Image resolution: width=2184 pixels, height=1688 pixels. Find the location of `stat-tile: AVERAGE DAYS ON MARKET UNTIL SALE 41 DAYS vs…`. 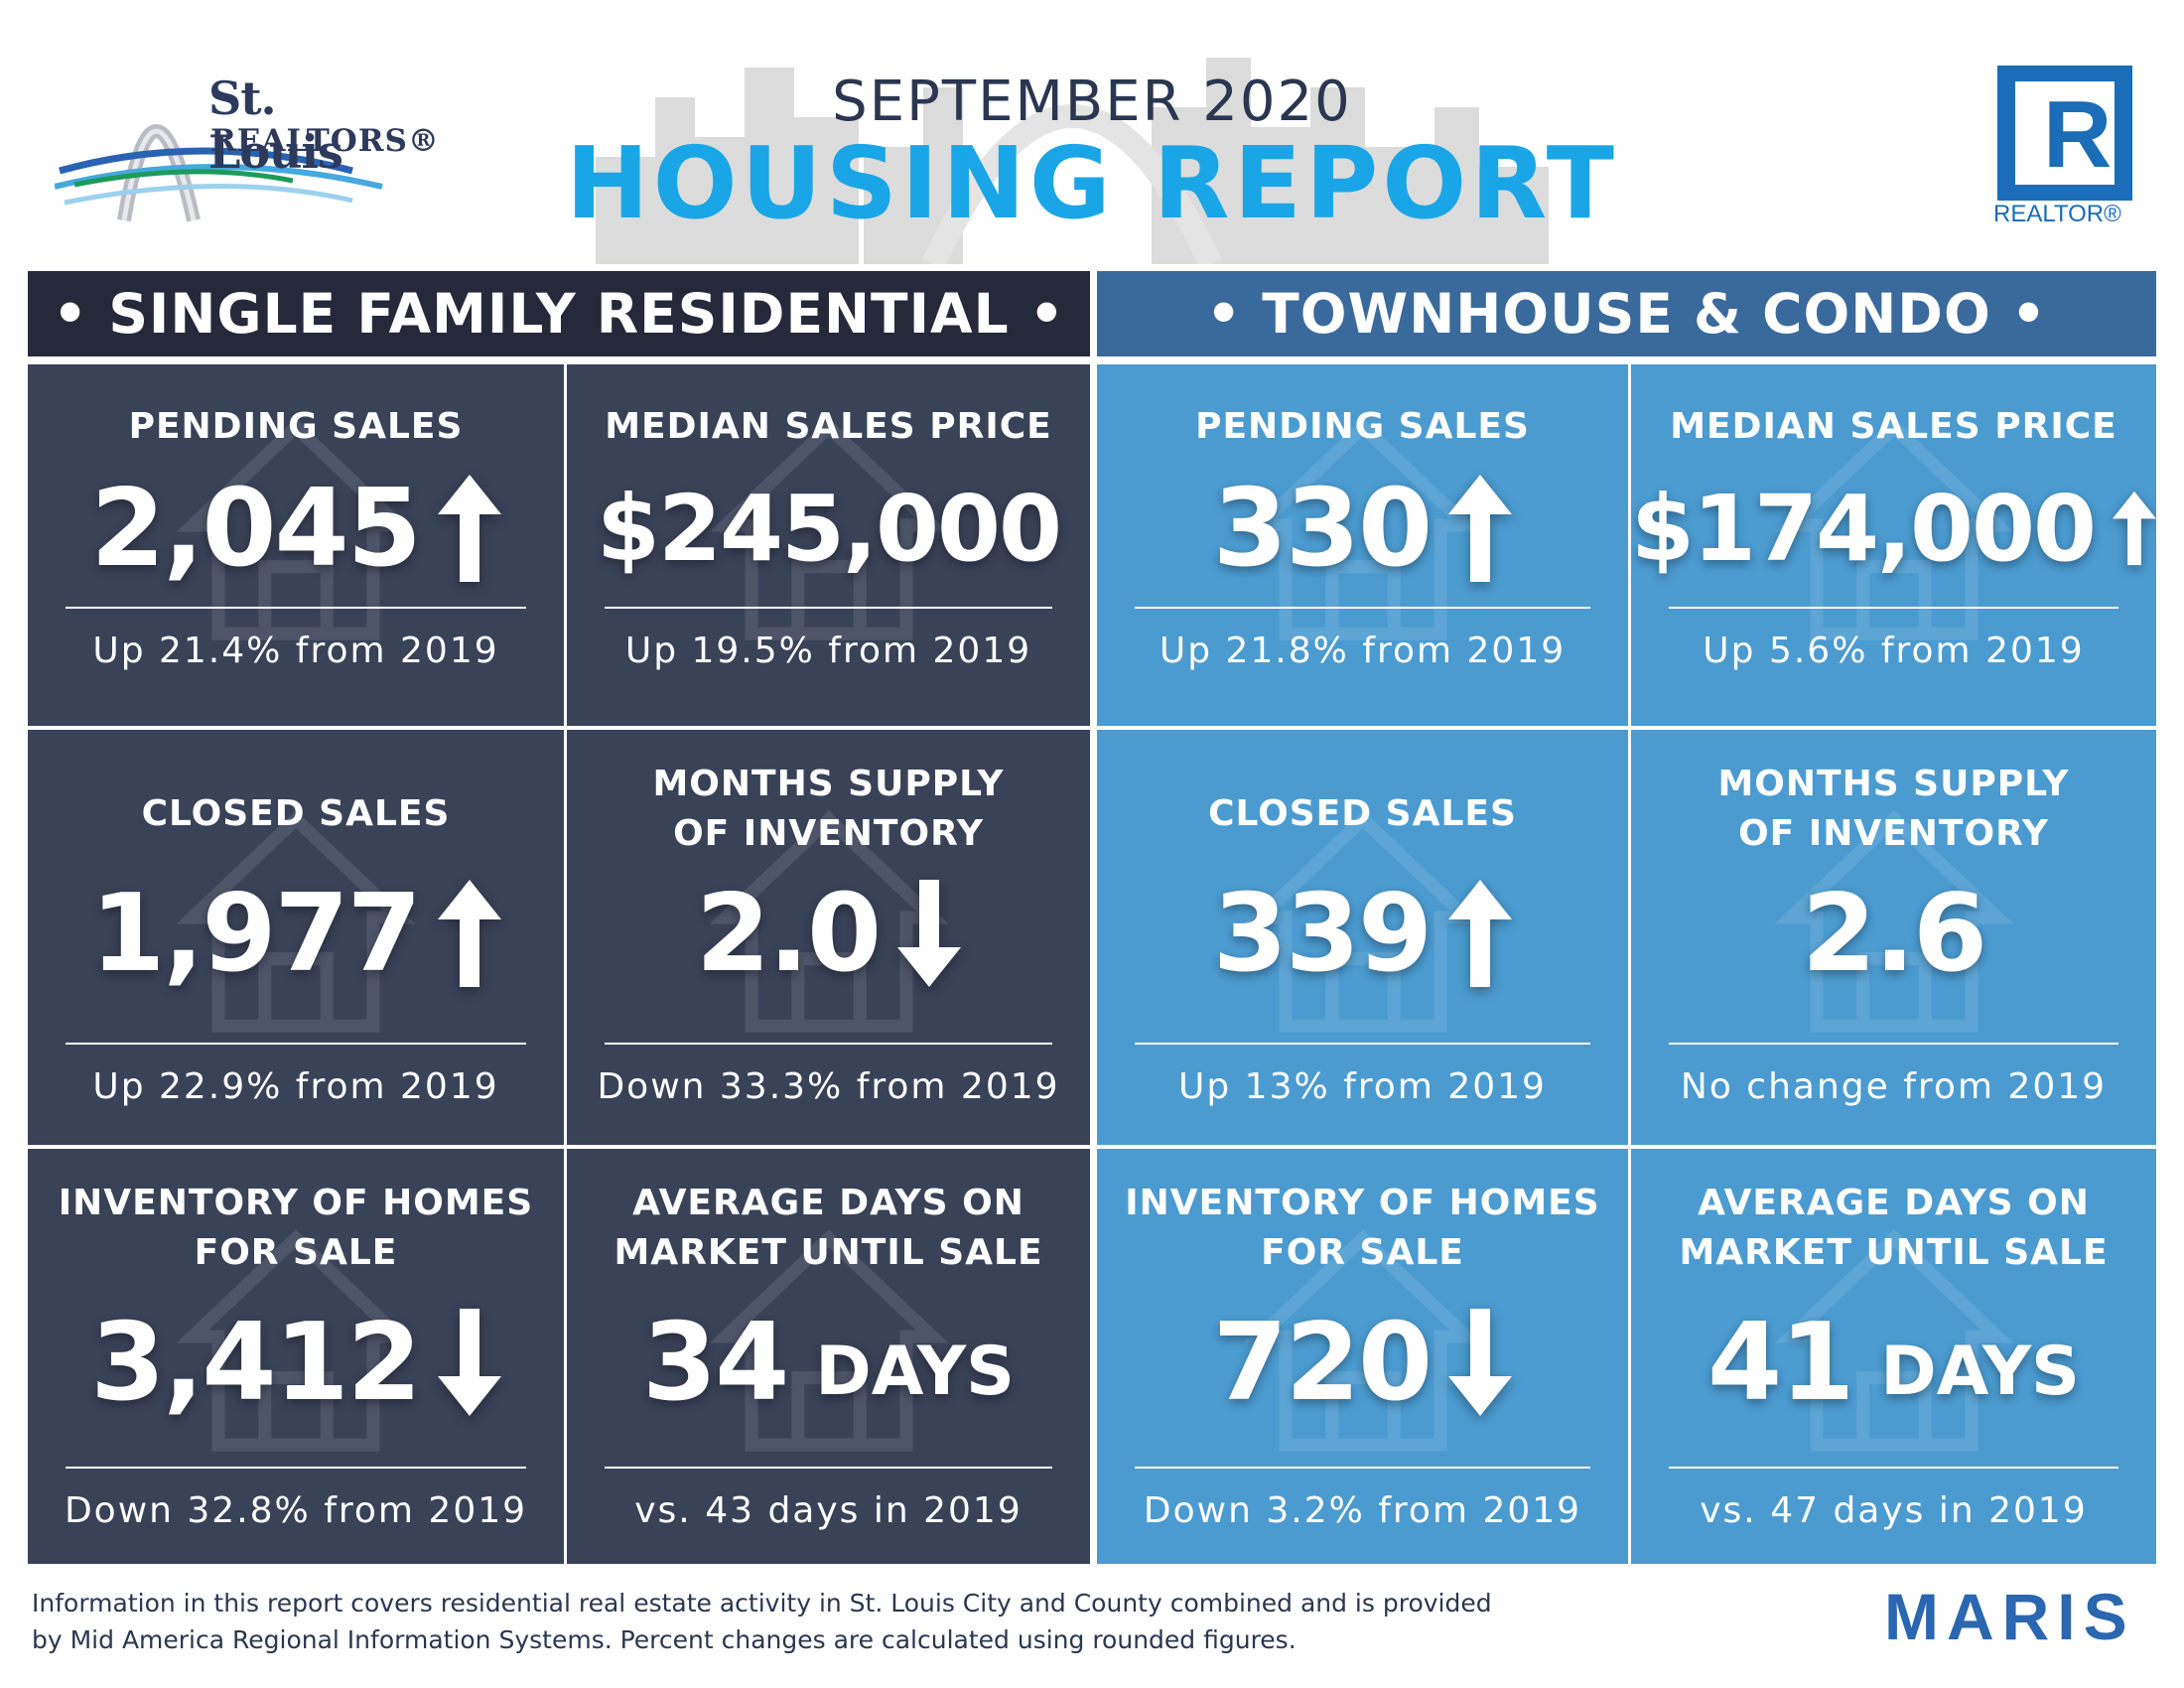

stat-tile: AVERAGE DAYS ON MARKET UNTIL SALE 41 DAYS vs… is located at coordinates (1893, 1356).